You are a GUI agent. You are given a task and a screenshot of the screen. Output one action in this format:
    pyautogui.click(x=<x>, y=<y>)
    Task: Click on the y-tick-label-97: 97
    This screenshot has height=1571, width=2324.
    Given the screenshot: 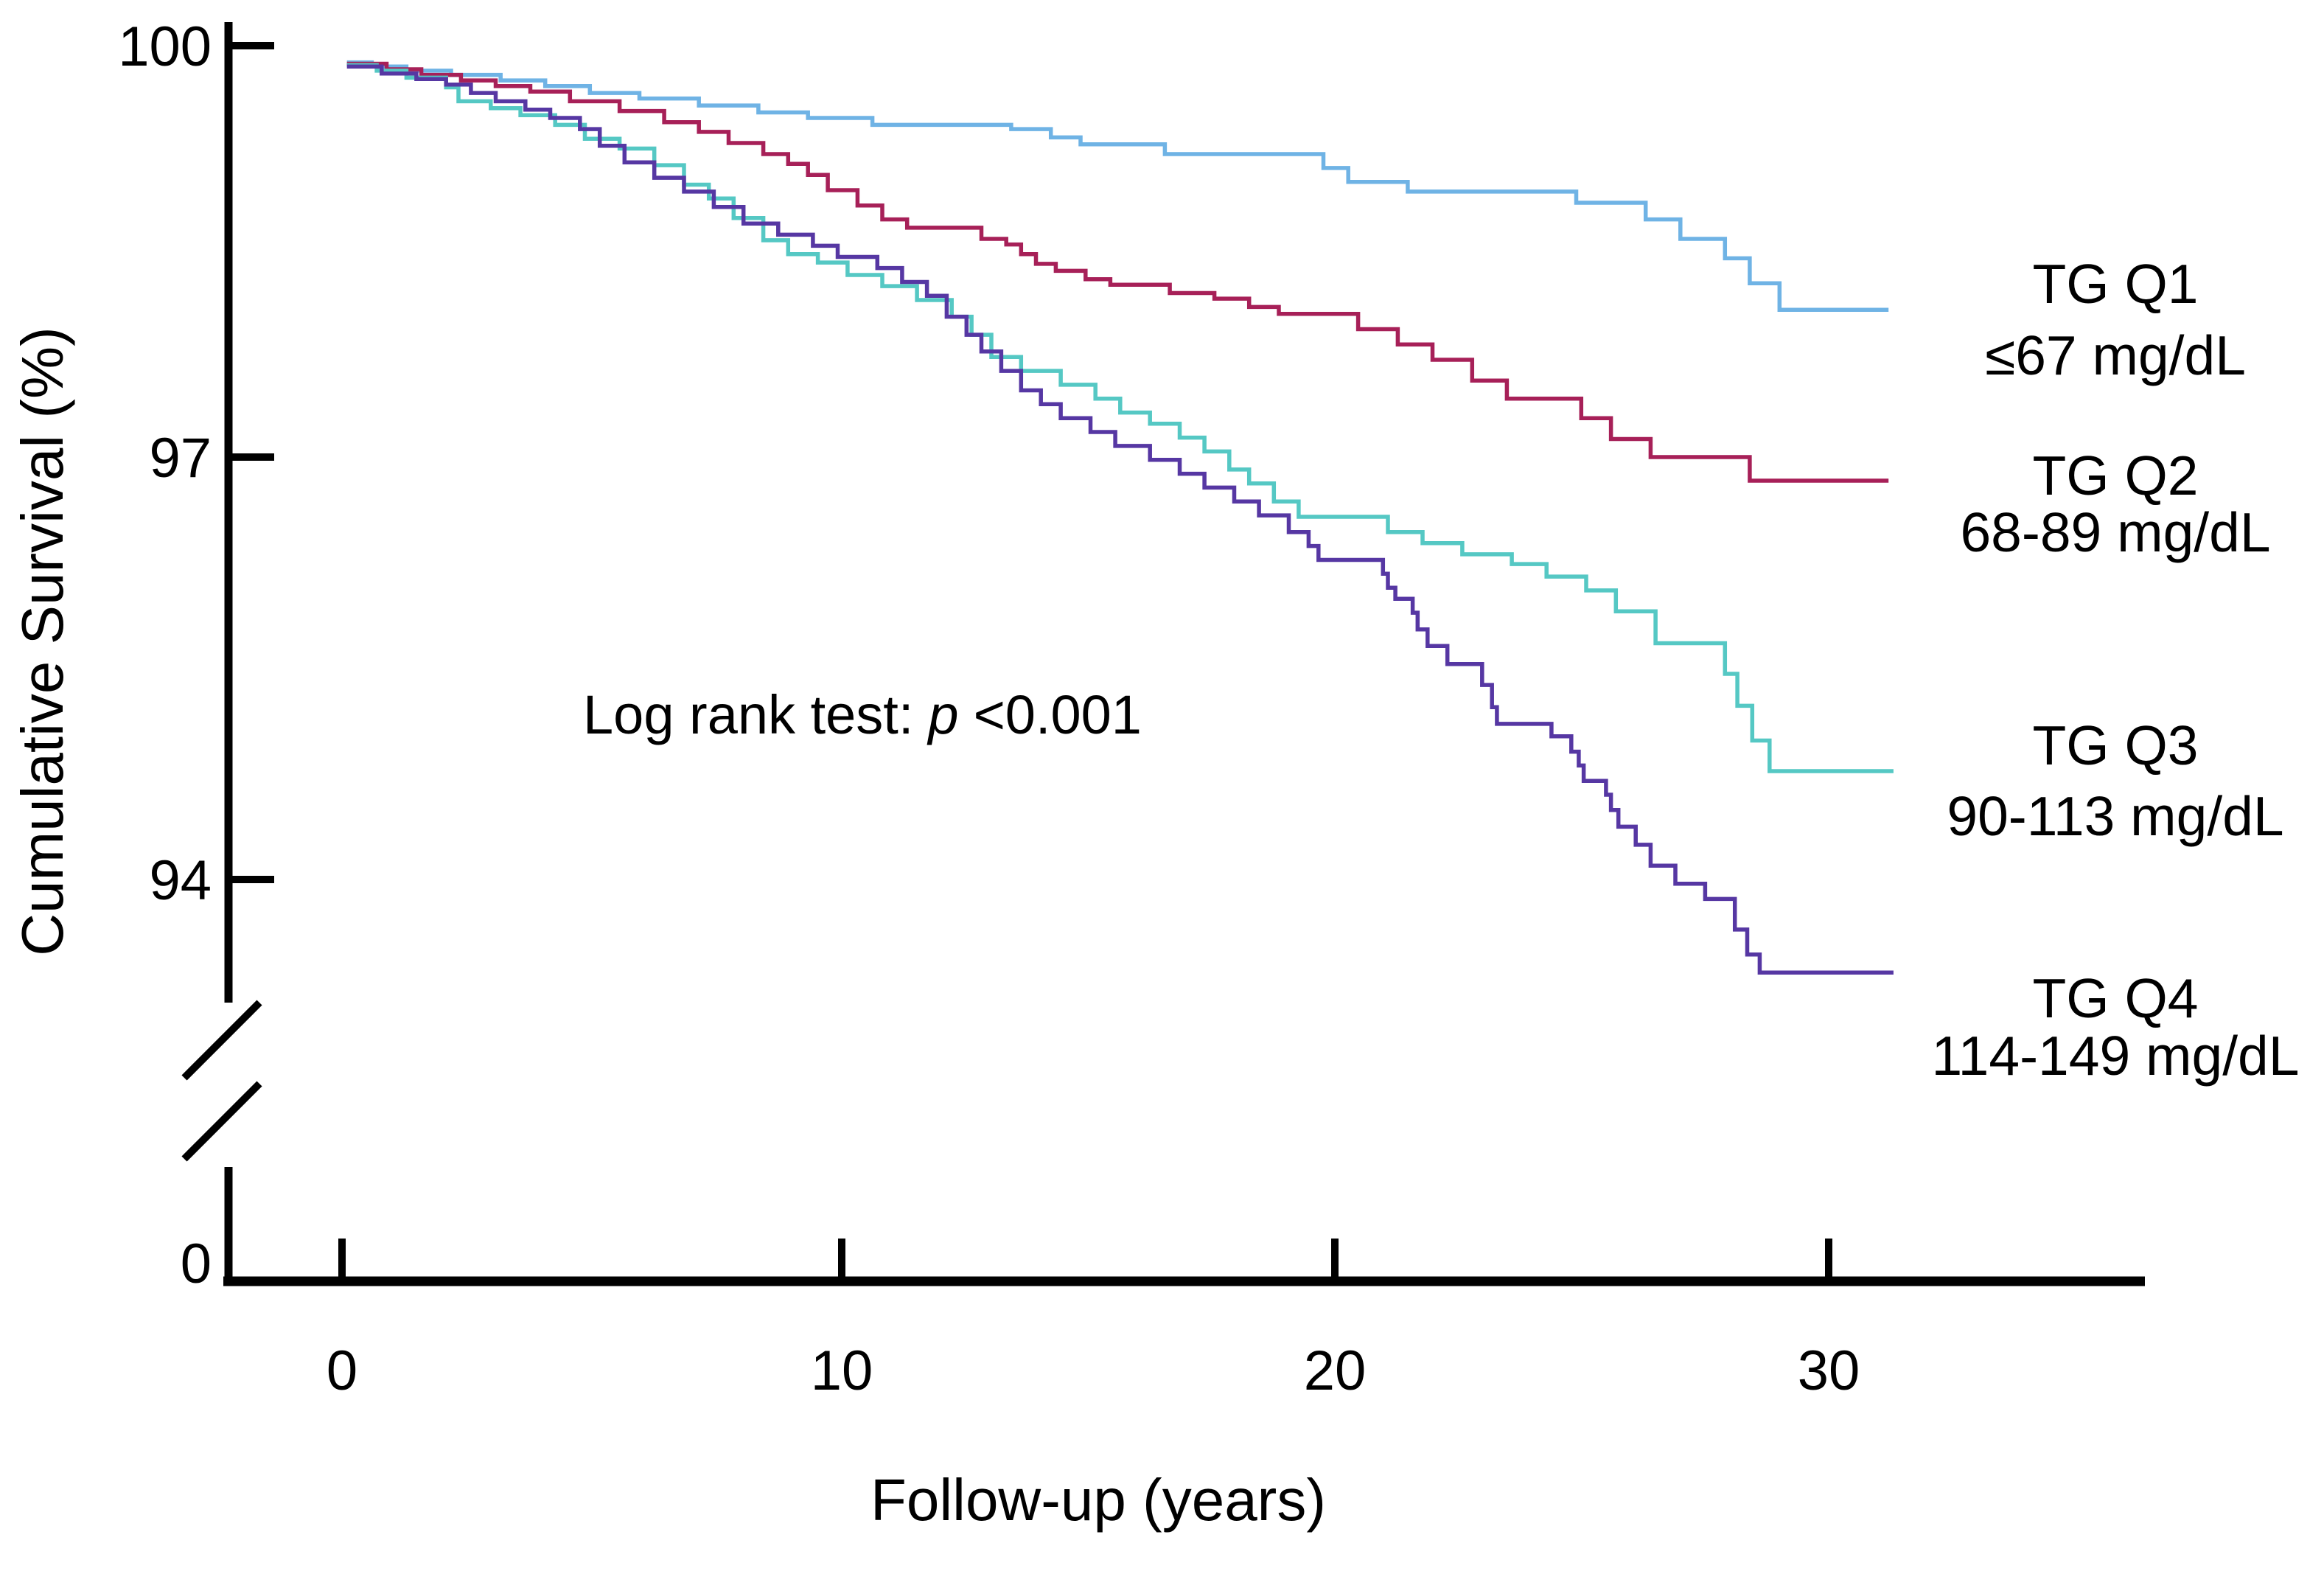 What is the action you would take?
    pyautogui.click(x=180, y=458)
    